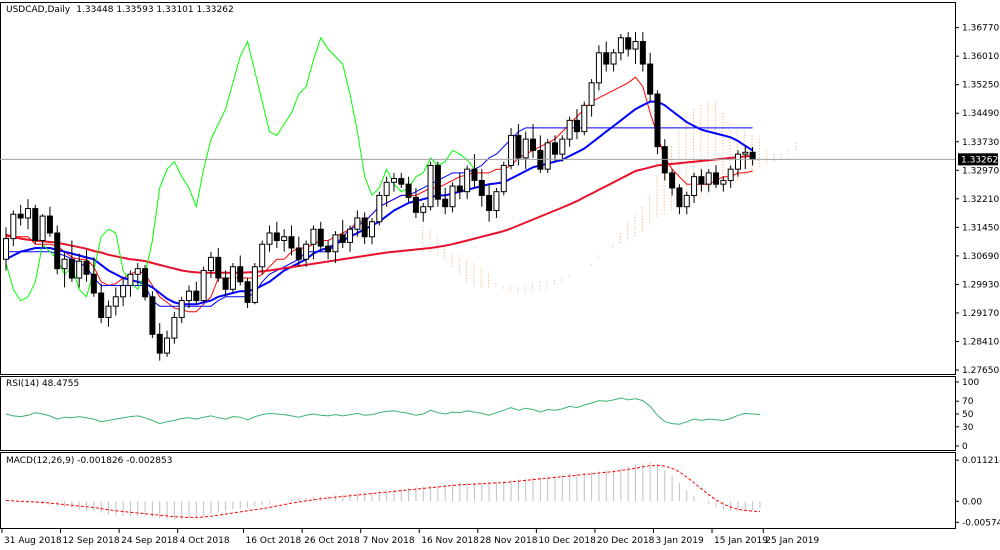  I want to click on date-tick-label: 31 Aug 2018, so click(33, 541).